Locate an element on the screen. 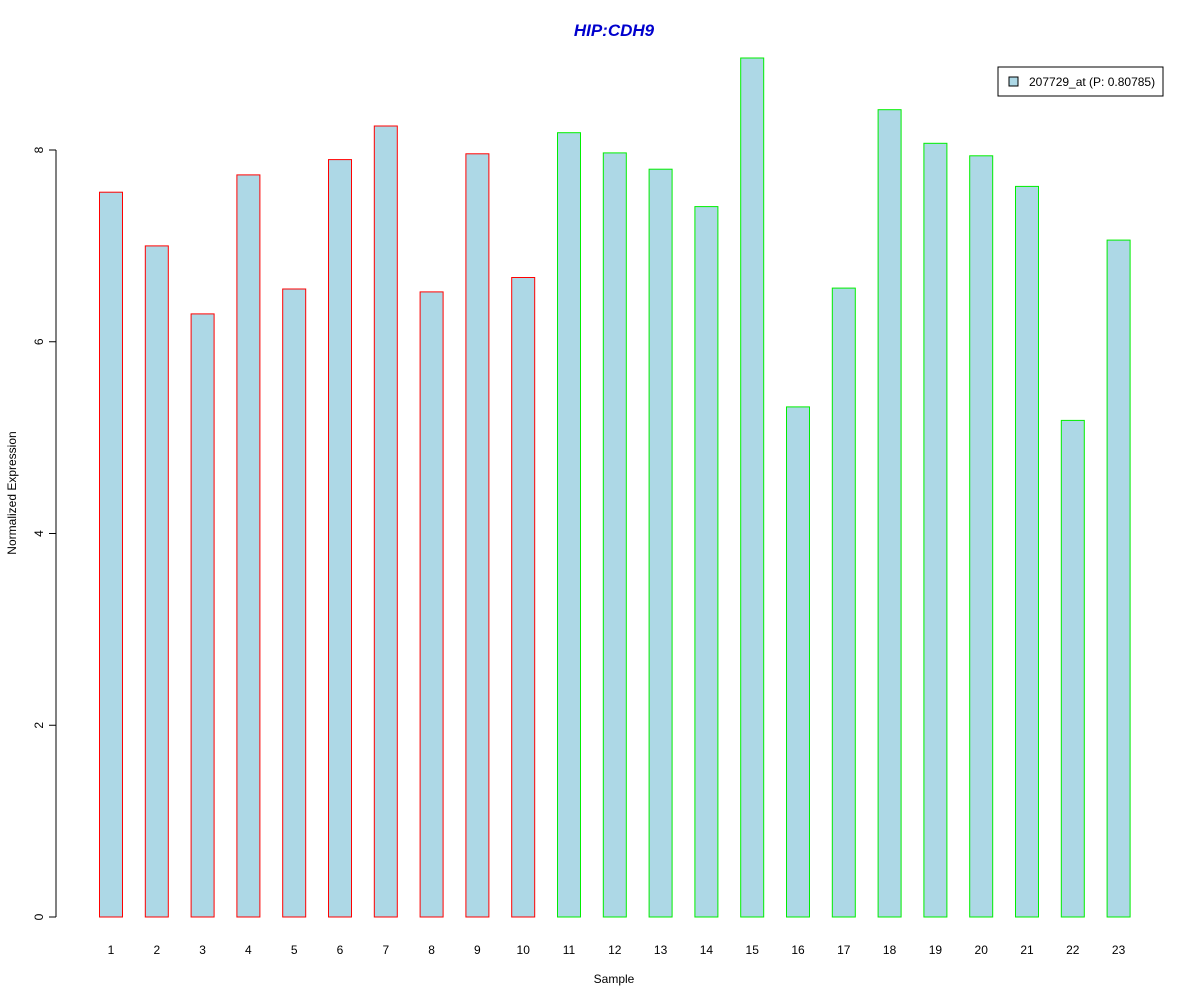 This screenshot has height=1000, width=1200. x-tick-label: 1 is located at coordinates (111, 950).